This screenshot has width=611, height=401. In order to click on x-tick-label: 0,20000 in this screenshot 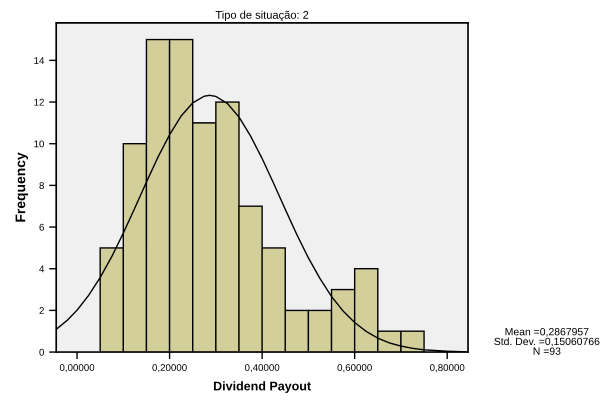, I will do `click(169, 368)`.